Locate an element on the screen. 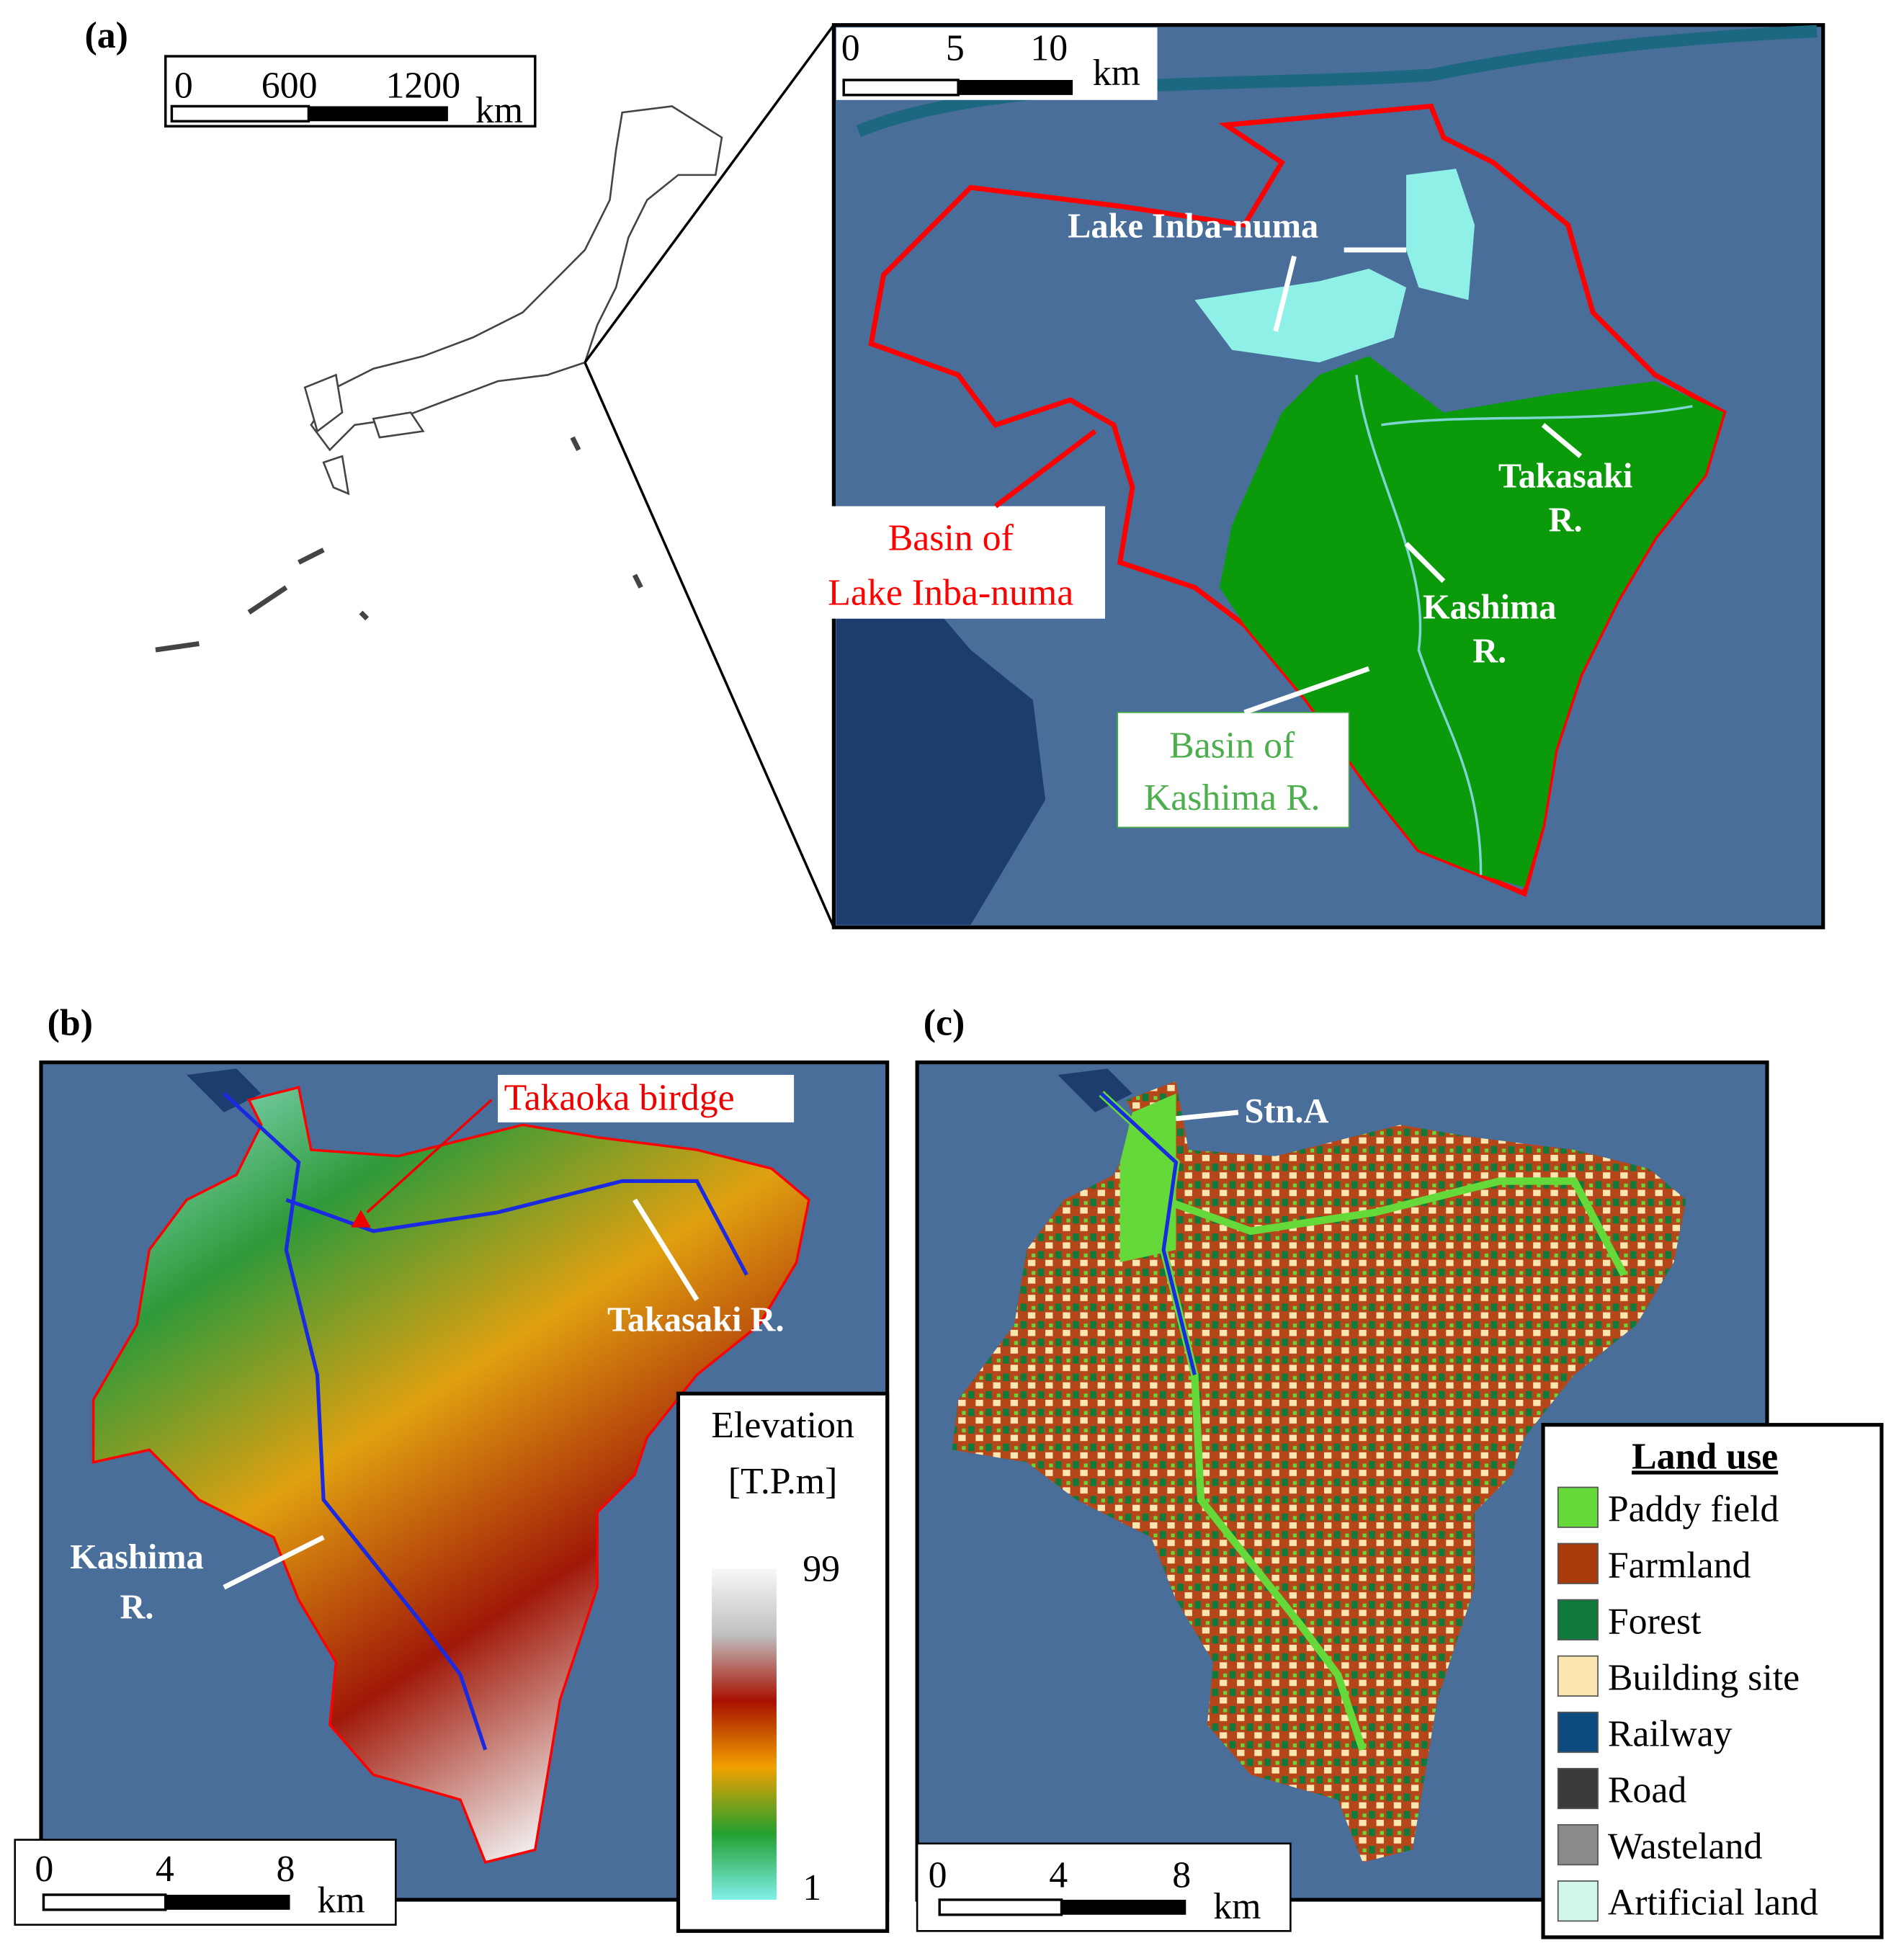 Image resolution: width=1904 pixels, height=1956 pixels. text-line: Lake Inba-numa is located at coordinates (951, 593).